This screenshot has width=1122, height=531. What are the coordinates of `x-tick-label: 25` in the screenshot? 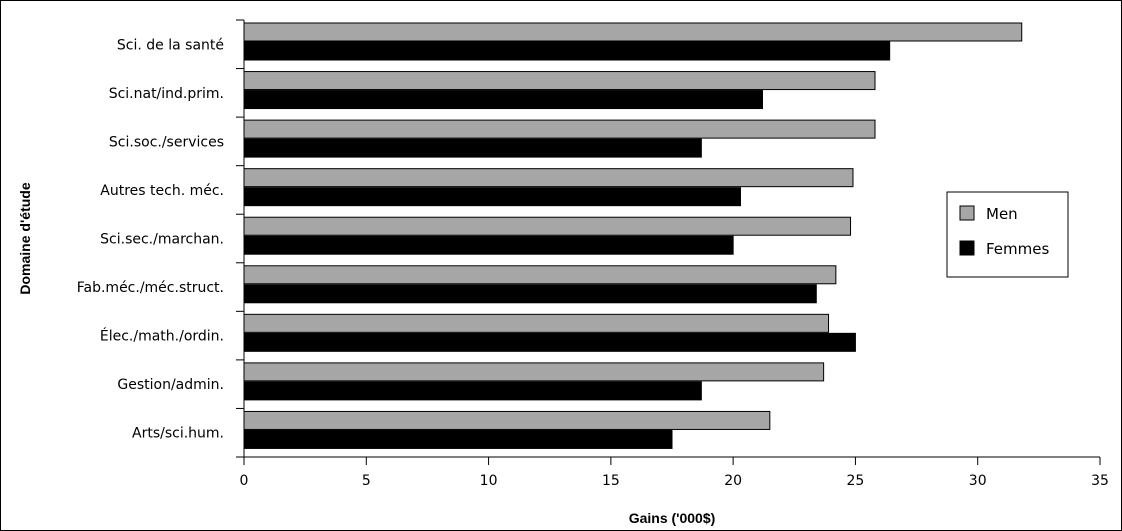 It's located at (856, 481).